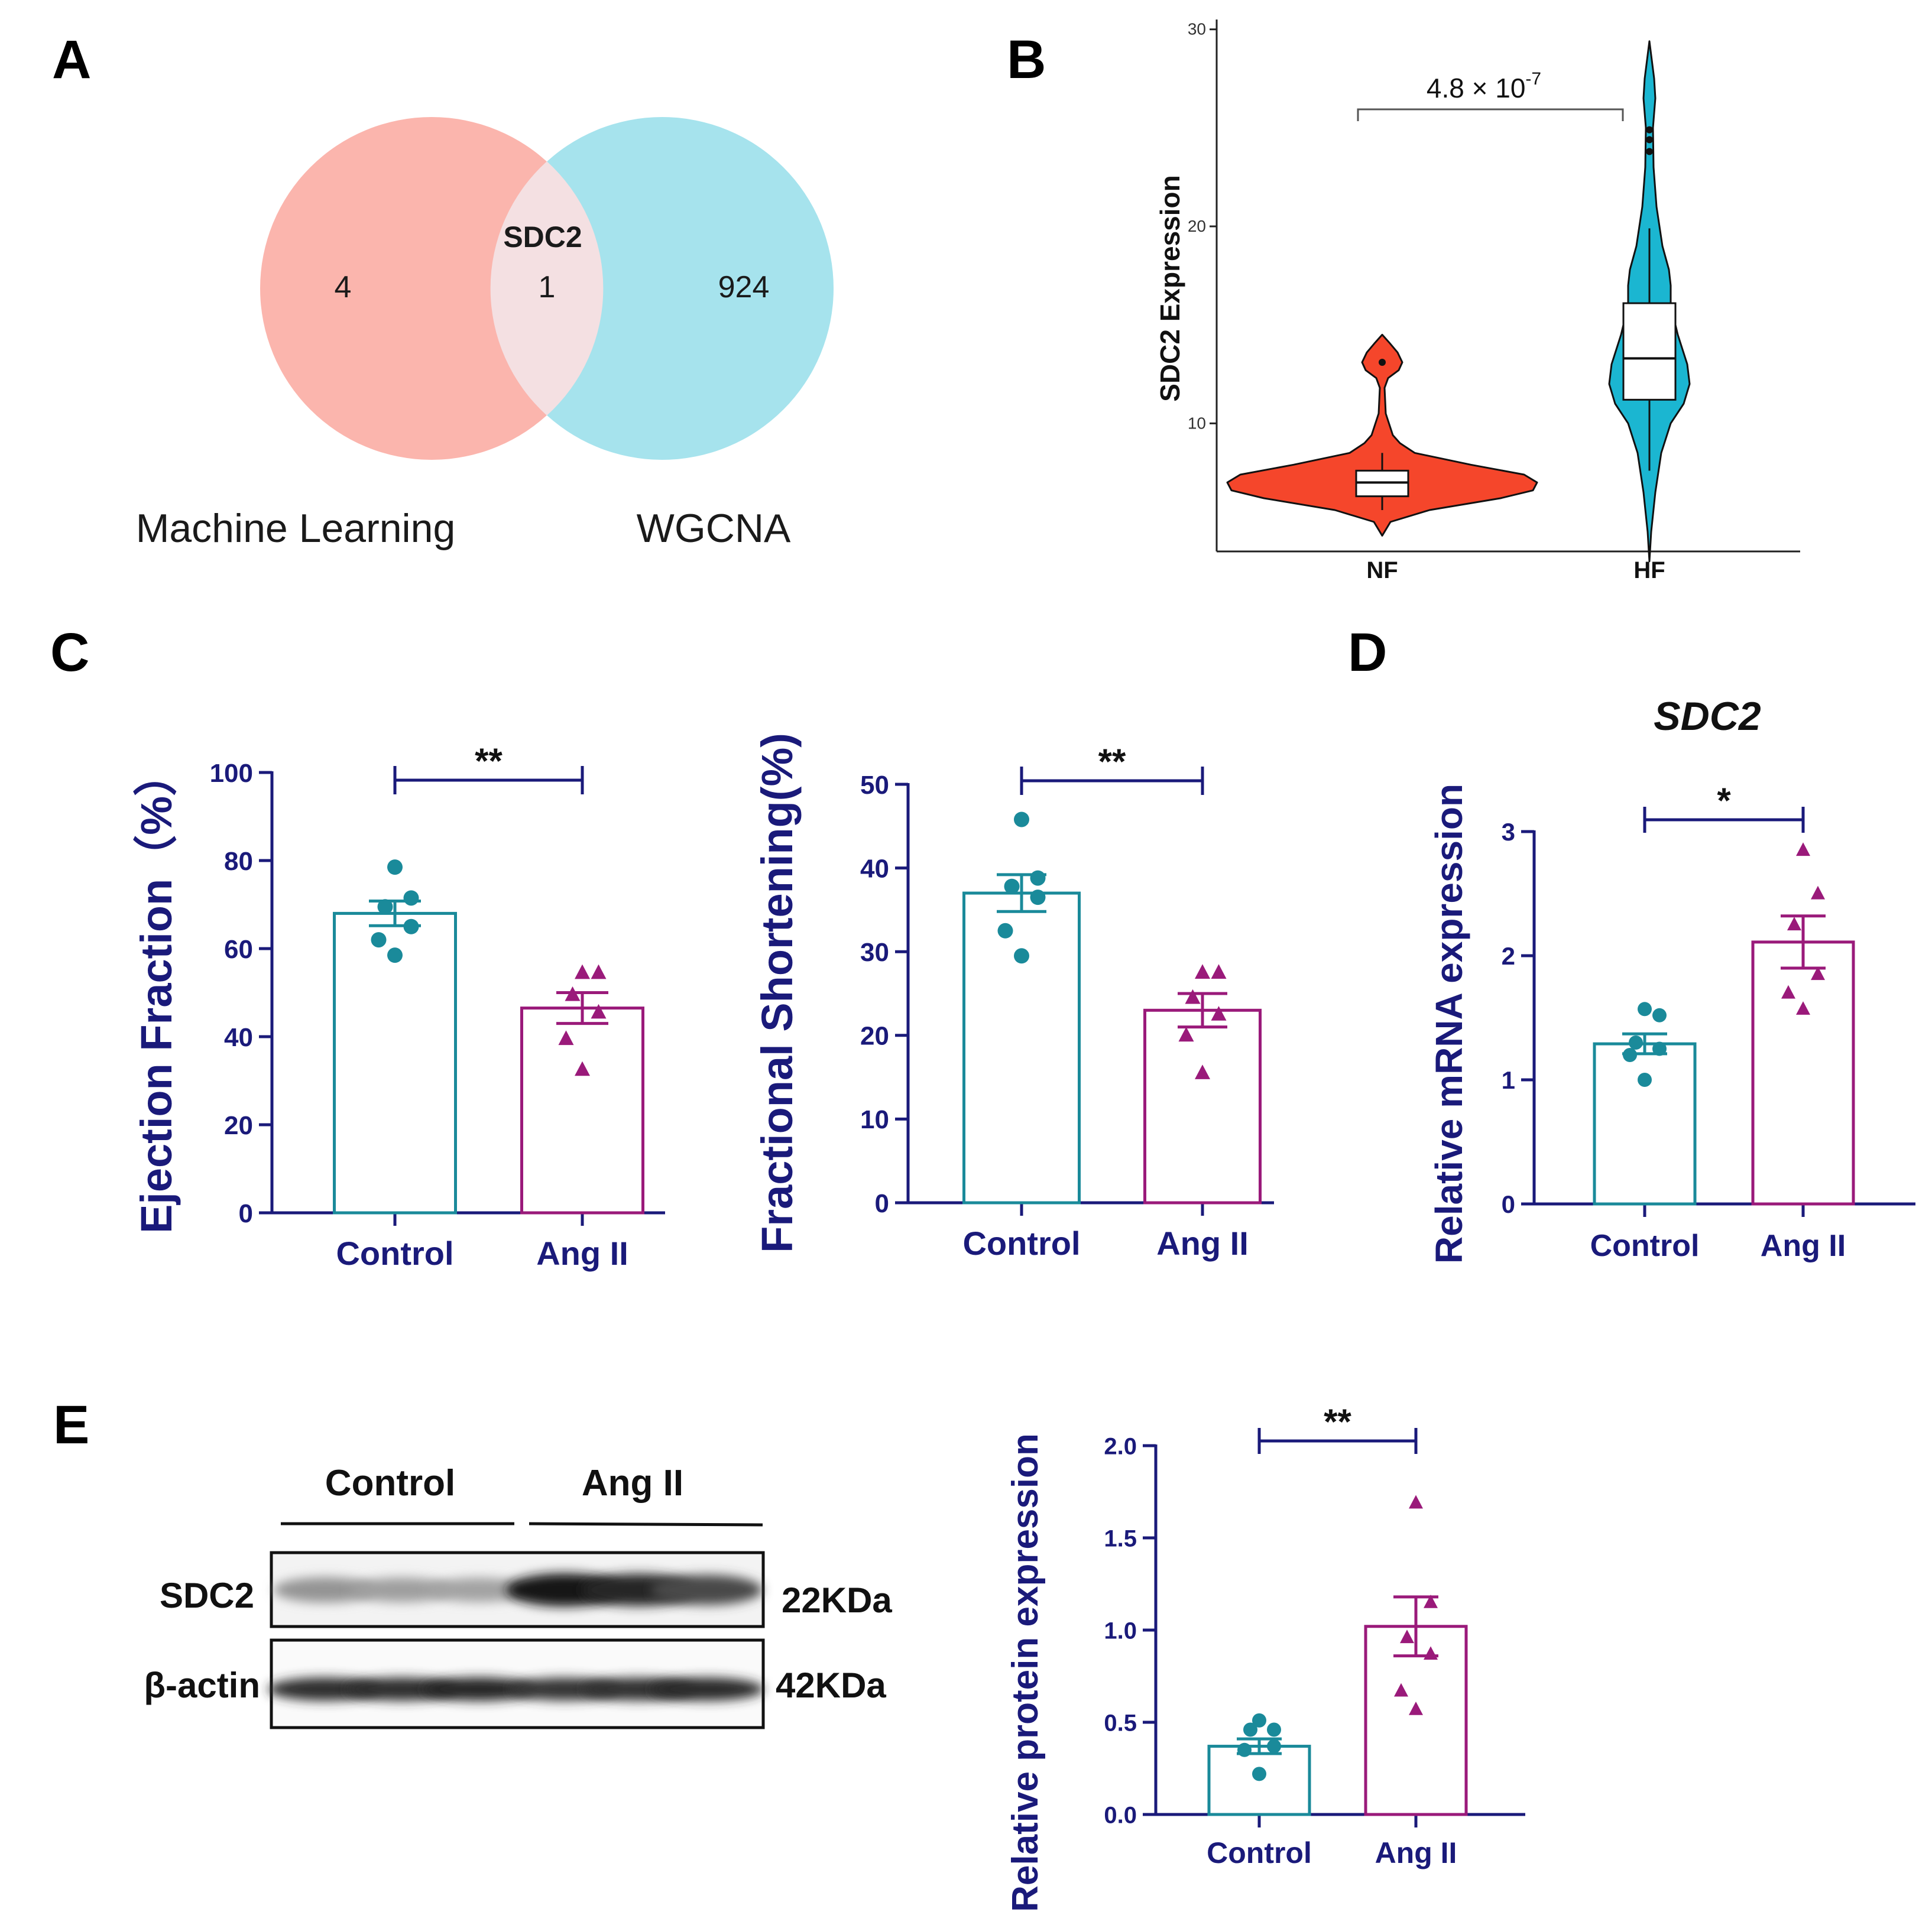  I want to click on y-tick-label: 100, so click(231, 773).